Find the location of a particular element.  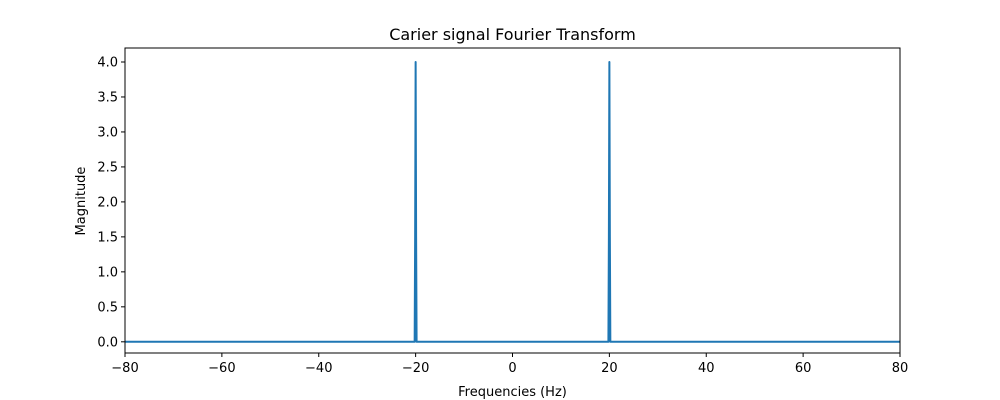

y-axis-label: Magnitude is located at coordinates (81, 201).